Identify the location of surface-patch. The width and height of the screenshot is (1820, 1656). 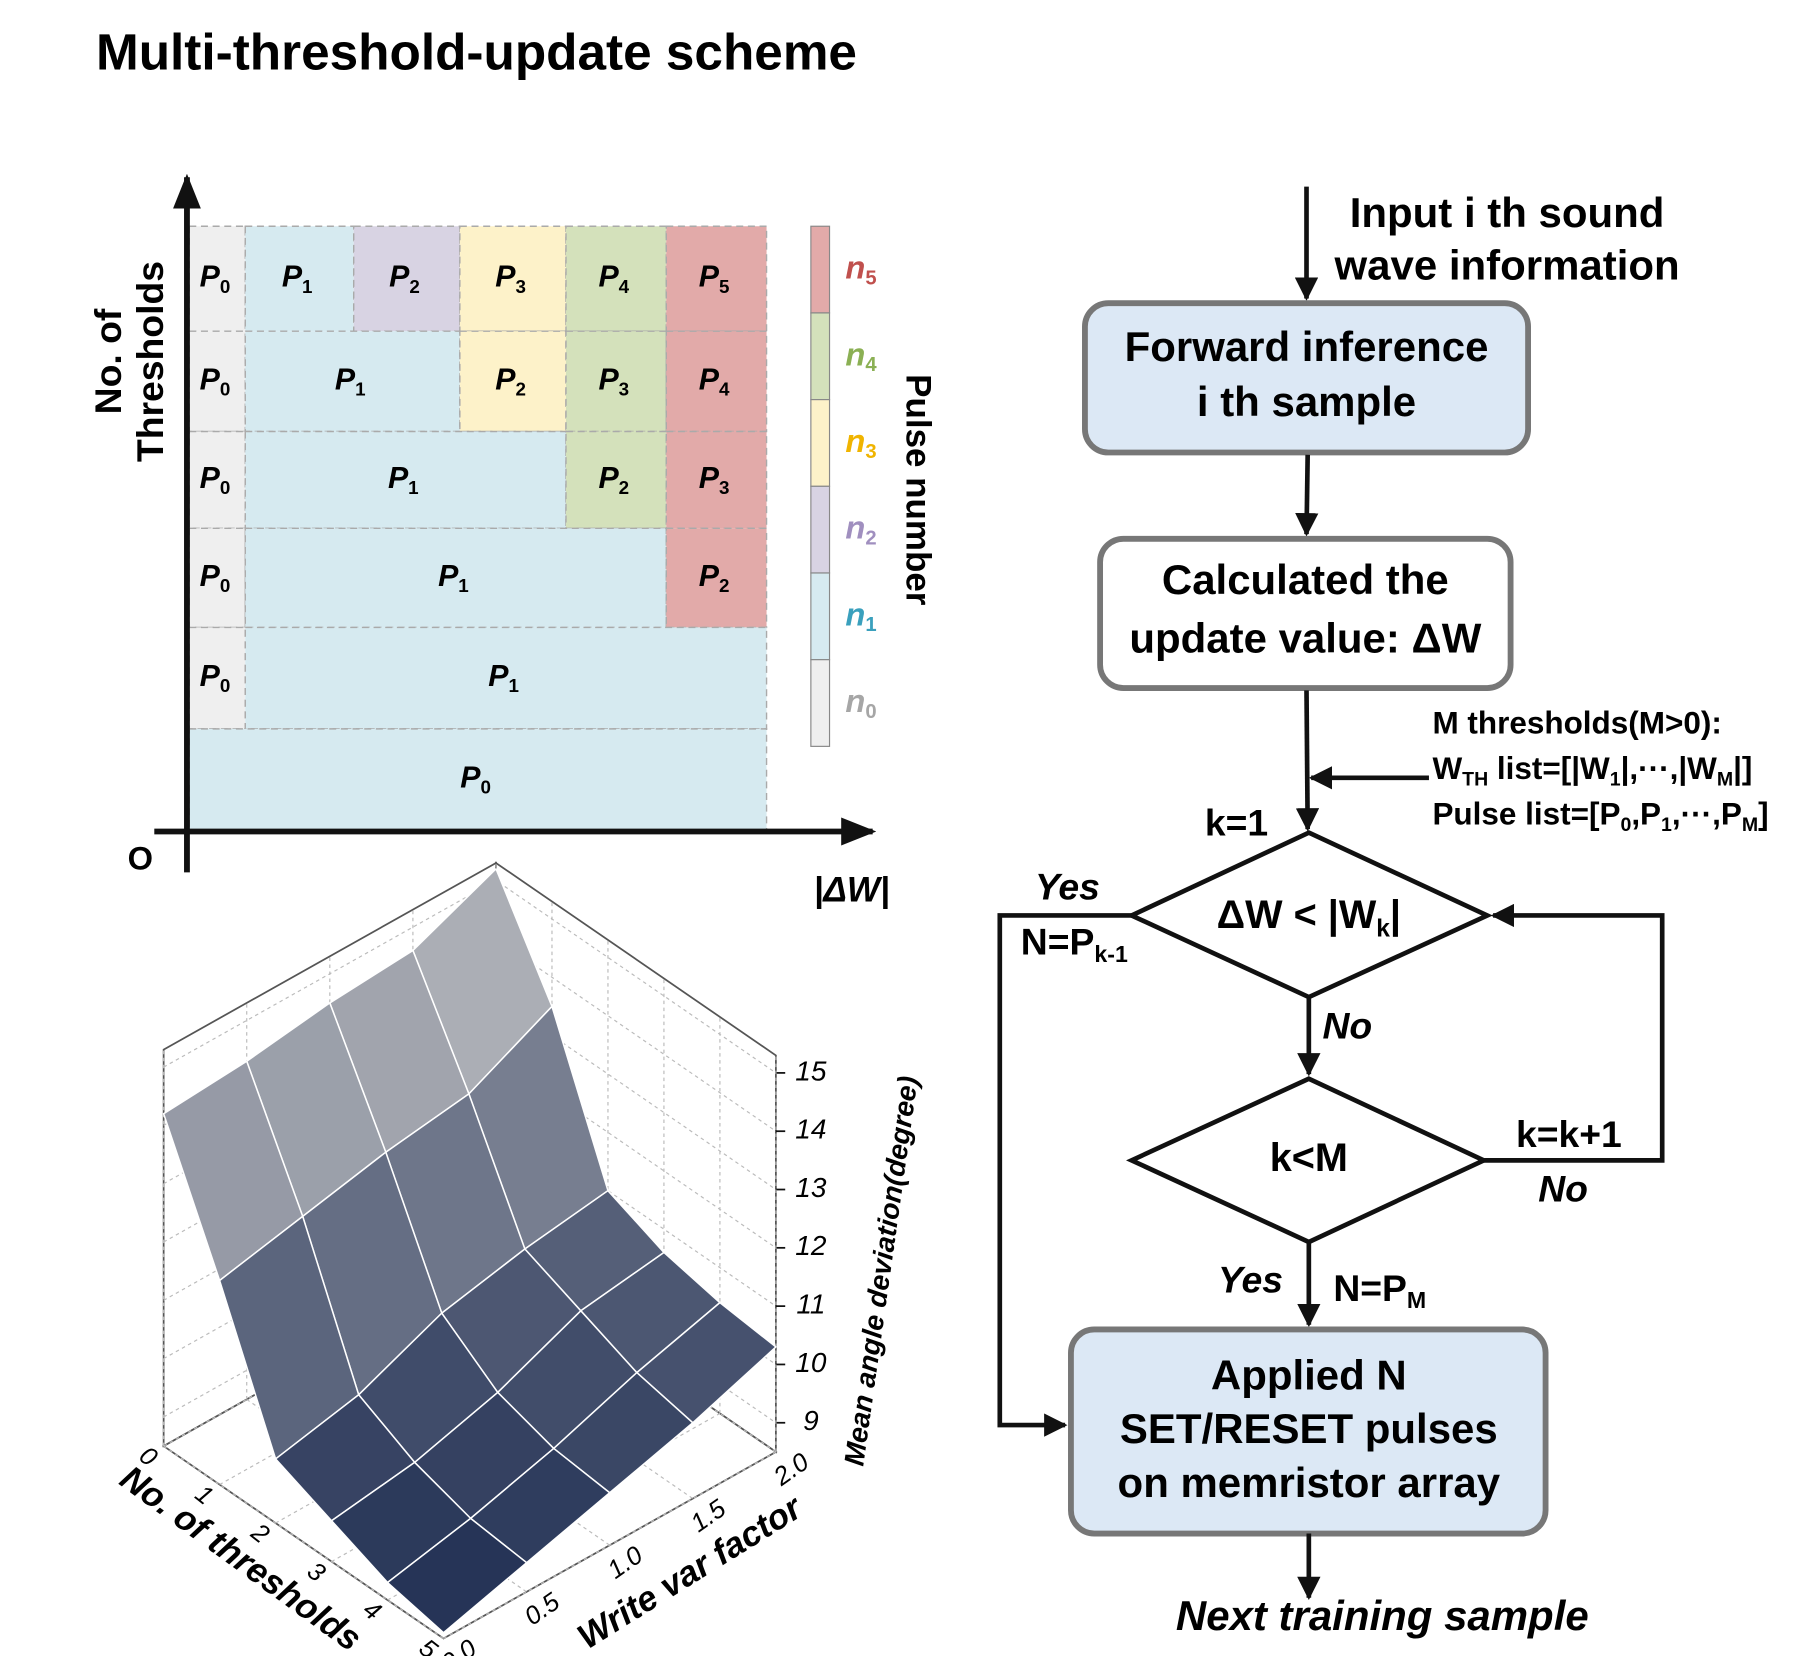
(457, 1575).